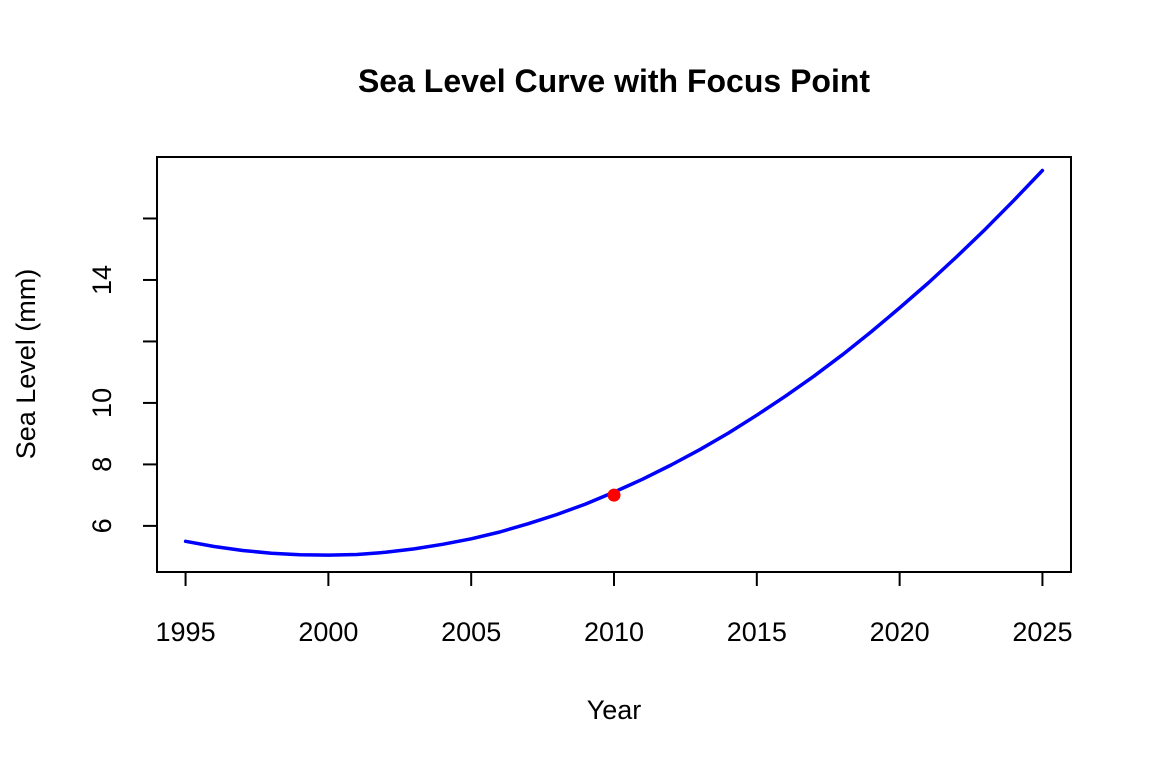 The image size is (1152, 768). What do you see at coordinates (122, 375) in the screenshot?
I see `y-axis: 6 8 10 14` at bounding box center [122, 375].